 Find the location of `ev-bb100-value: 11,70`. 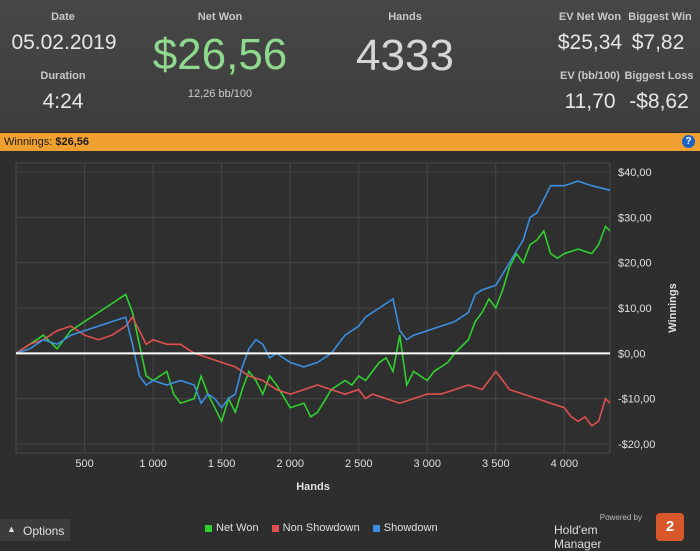

ev-bb100-value: 11,70 is located at coordinates (590, 101).